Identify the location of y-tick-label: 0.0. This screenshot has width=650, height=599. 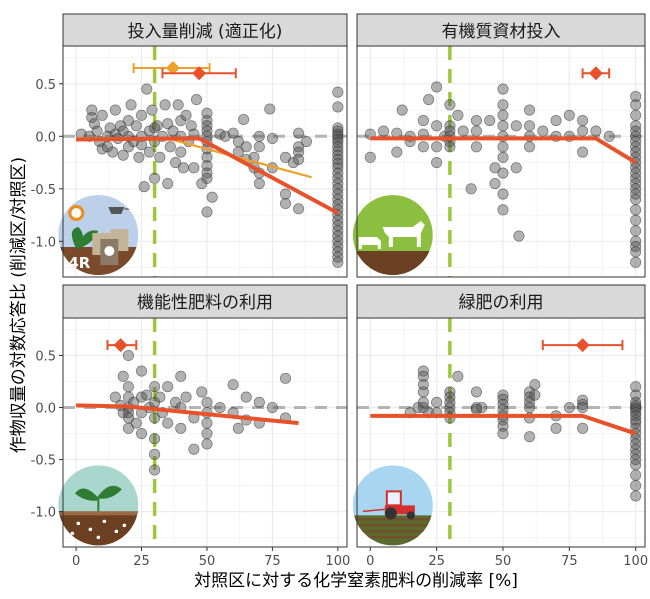
(45, 409).